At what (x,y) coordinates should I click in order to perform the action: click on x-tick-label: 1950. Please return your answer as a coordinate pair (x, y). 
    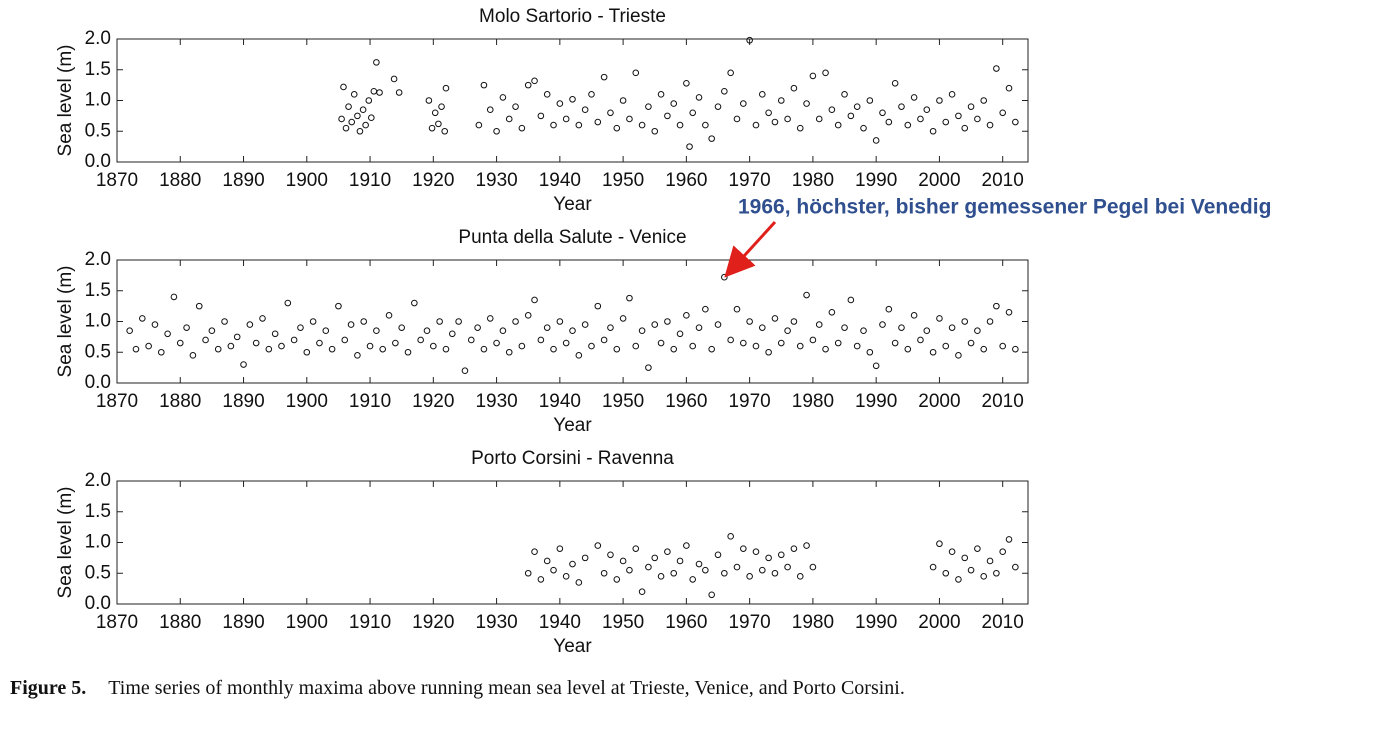
    Looking at the image, I should click on (623, 622).